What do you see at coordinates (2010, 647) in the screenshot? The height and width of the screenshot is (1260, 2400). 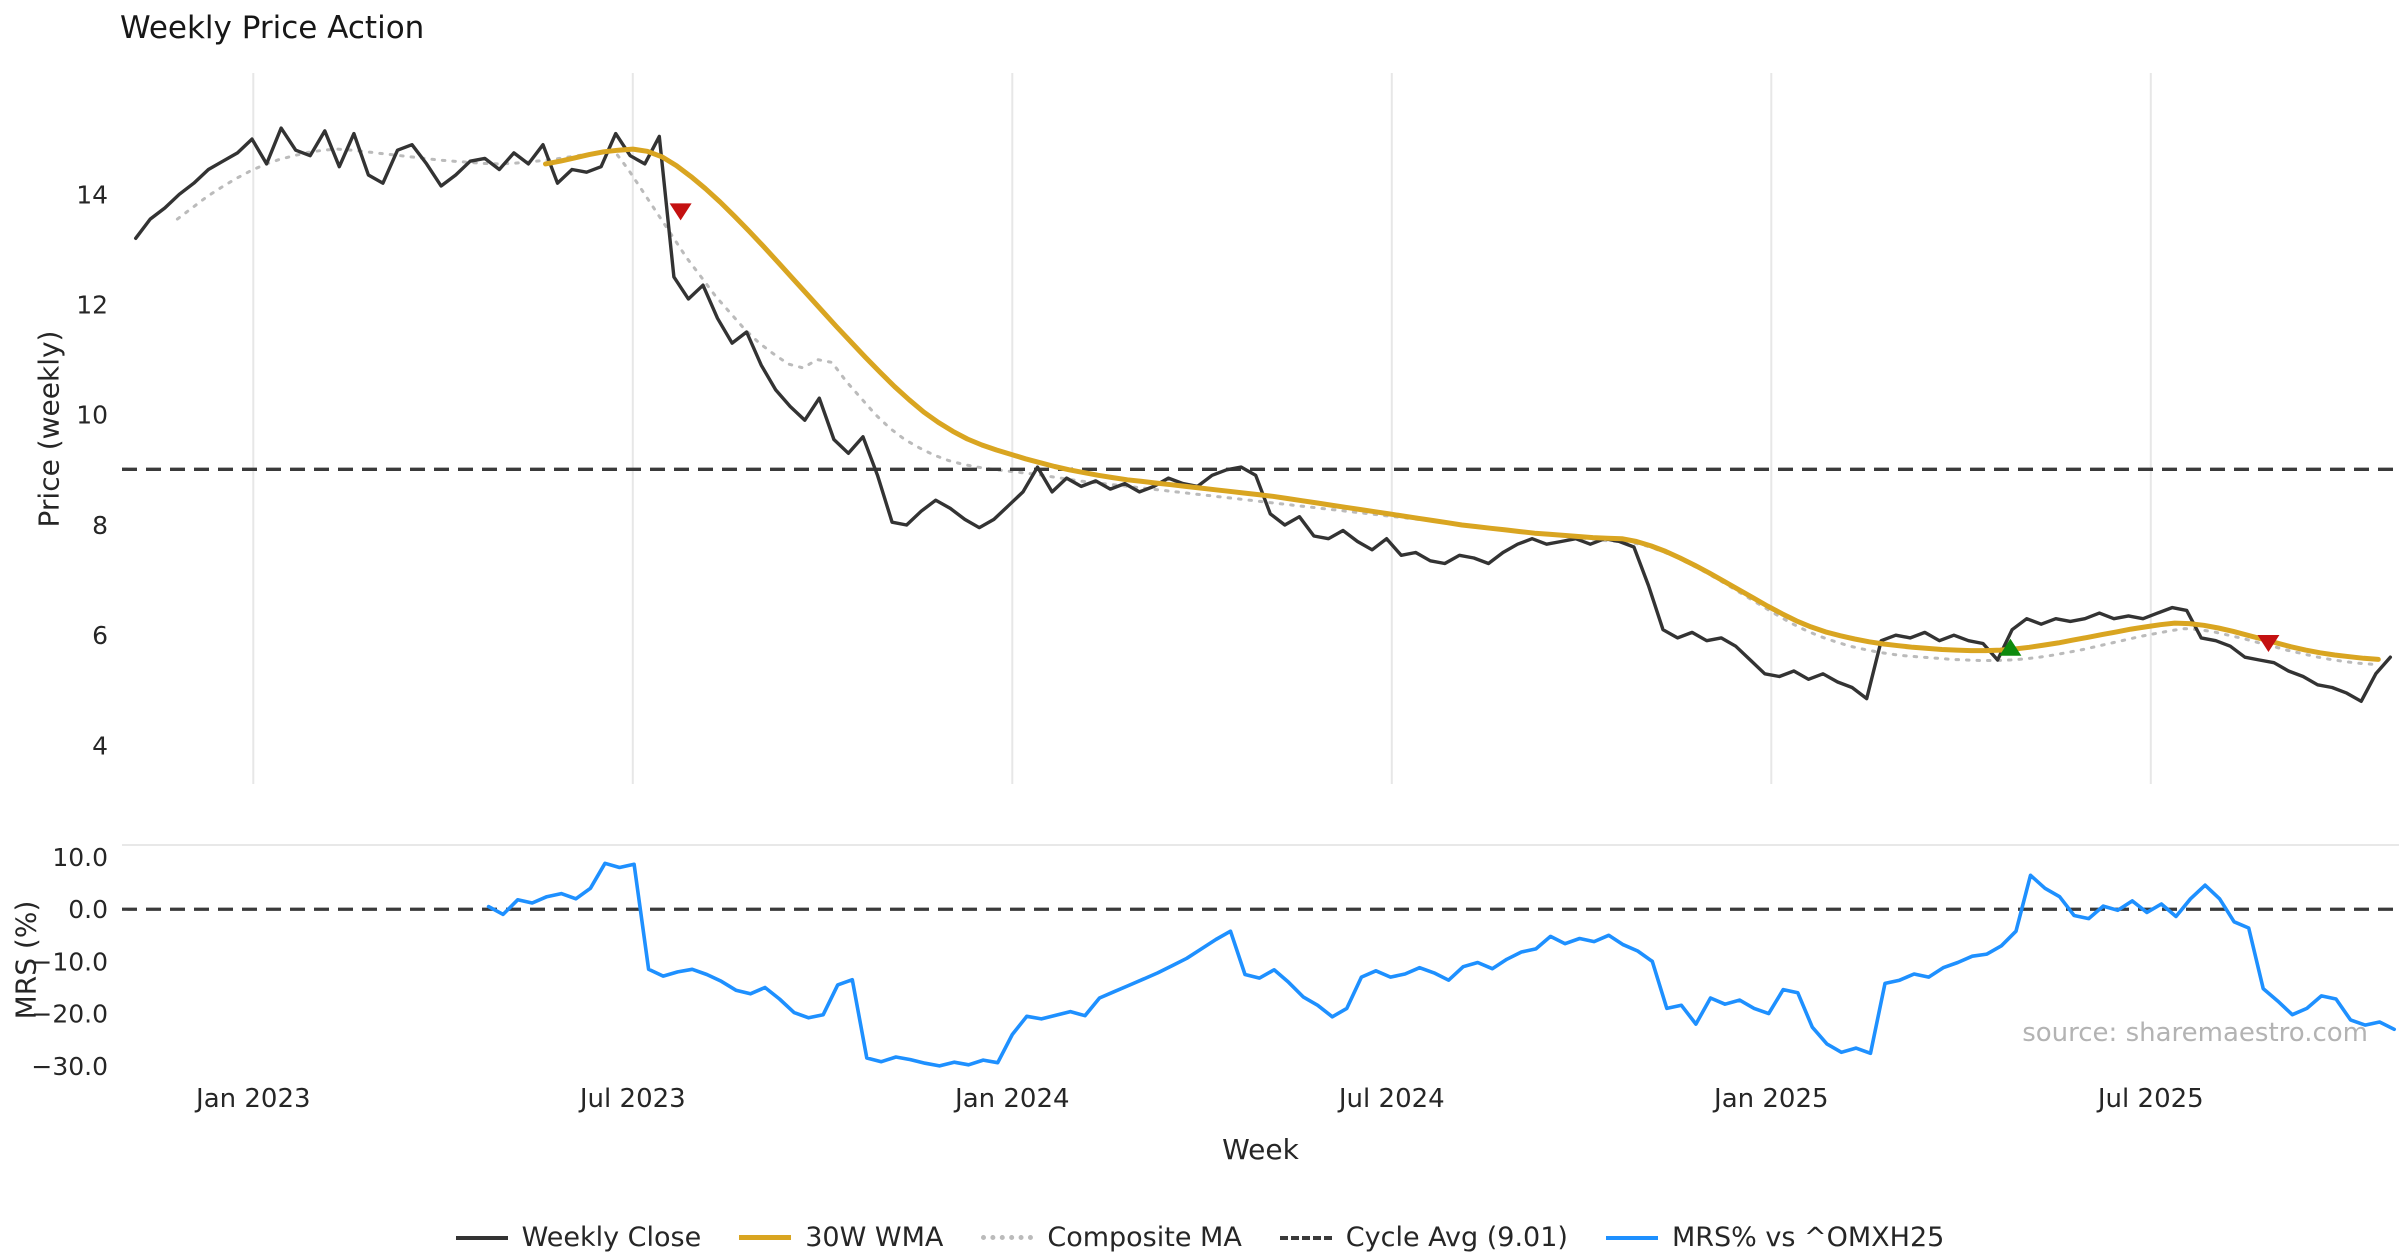 I see `buy-marker-icon` at bounding box center [2010, 647].